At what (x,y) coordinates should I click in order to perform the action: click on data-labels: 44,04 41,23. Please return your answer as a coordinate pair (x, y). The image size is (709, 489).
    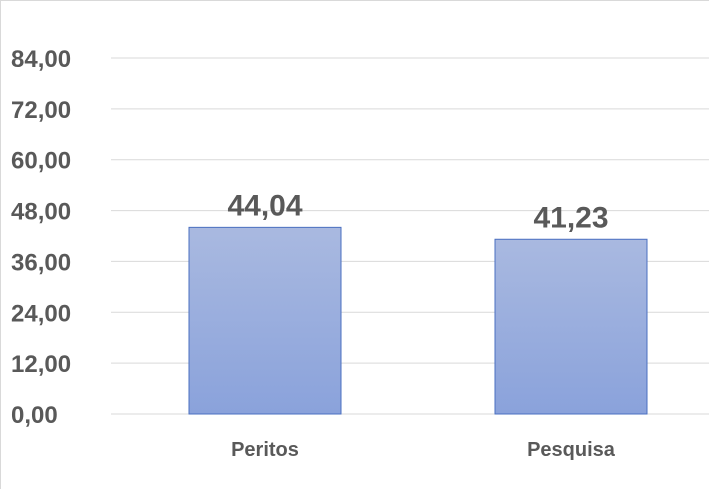
    Looking at the image, I should click on (417, 211).